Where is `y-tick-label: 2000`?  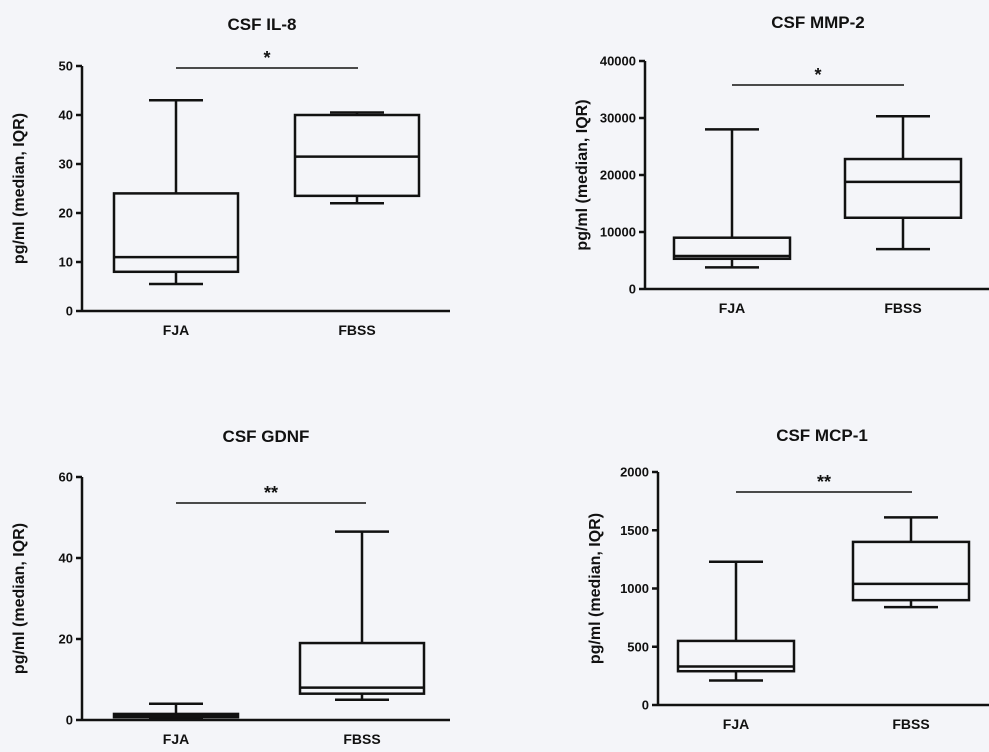 y-tick-label: 2000 is located at coordinates (634, 472).